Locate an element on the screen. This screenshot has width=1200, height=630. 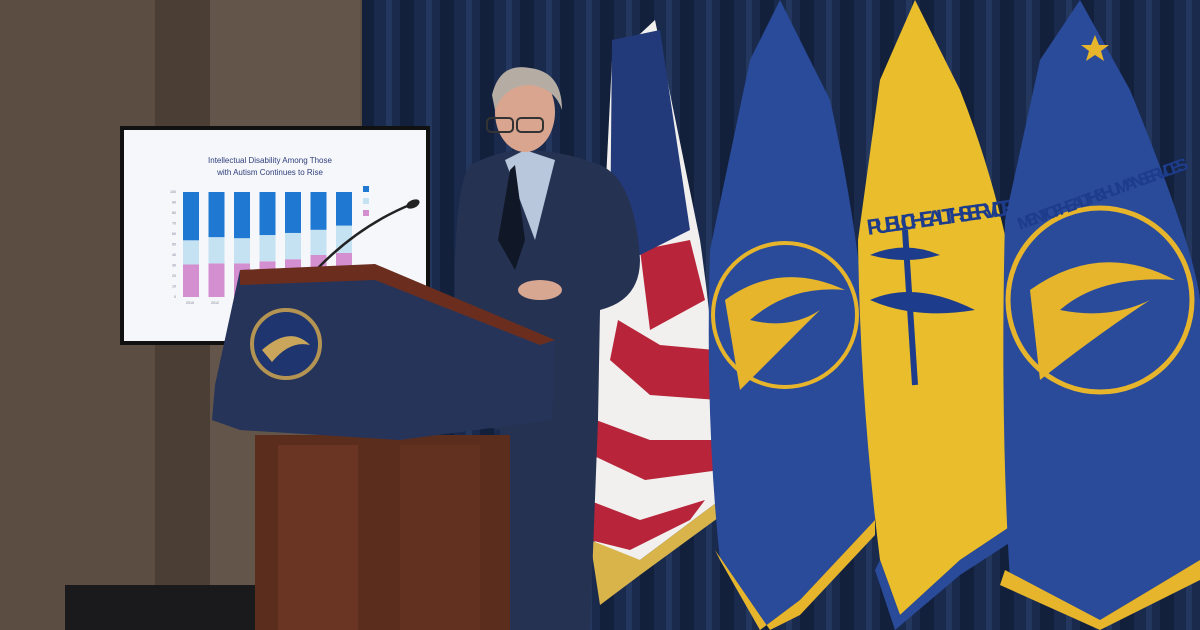
y-tick-label: 90 is located at coordinates (174, 203).